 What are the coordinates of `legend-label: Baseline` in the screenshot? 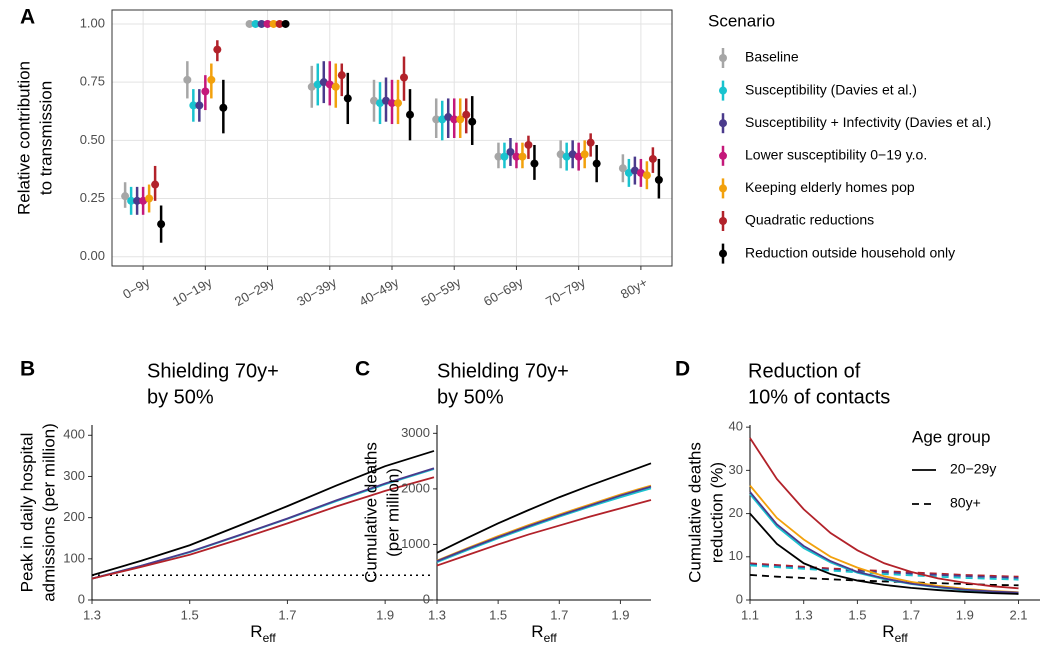 It's located at (772, 57).